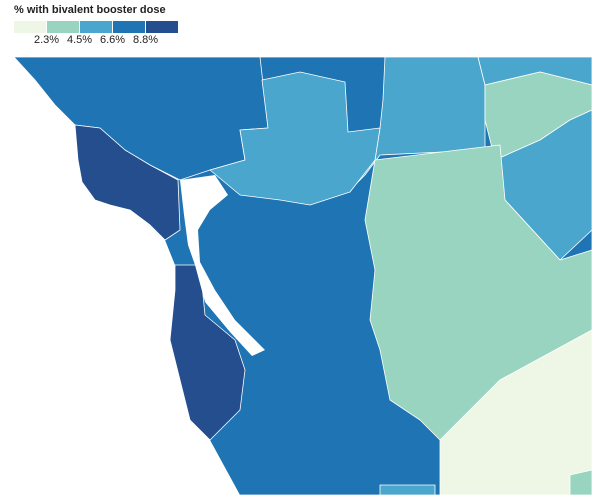 This screenshot has height=495, width=600. I want to click on legend-tick-label: 8.8%, so click(145, 40).